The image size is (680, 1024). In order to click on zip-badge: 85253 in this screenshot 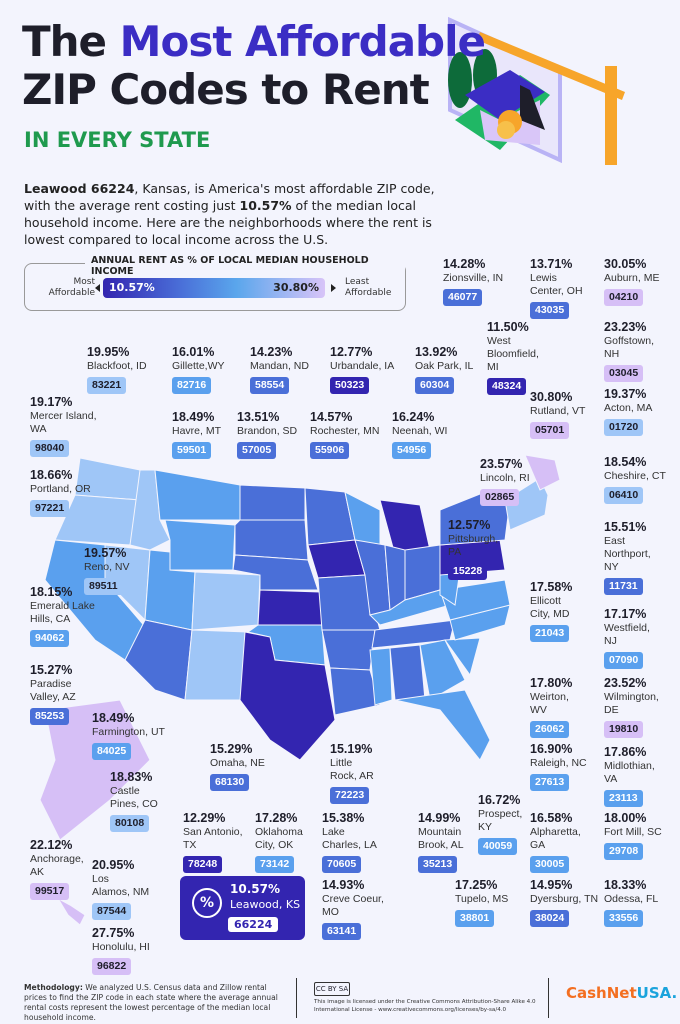, I will do `click(50, 716)`.